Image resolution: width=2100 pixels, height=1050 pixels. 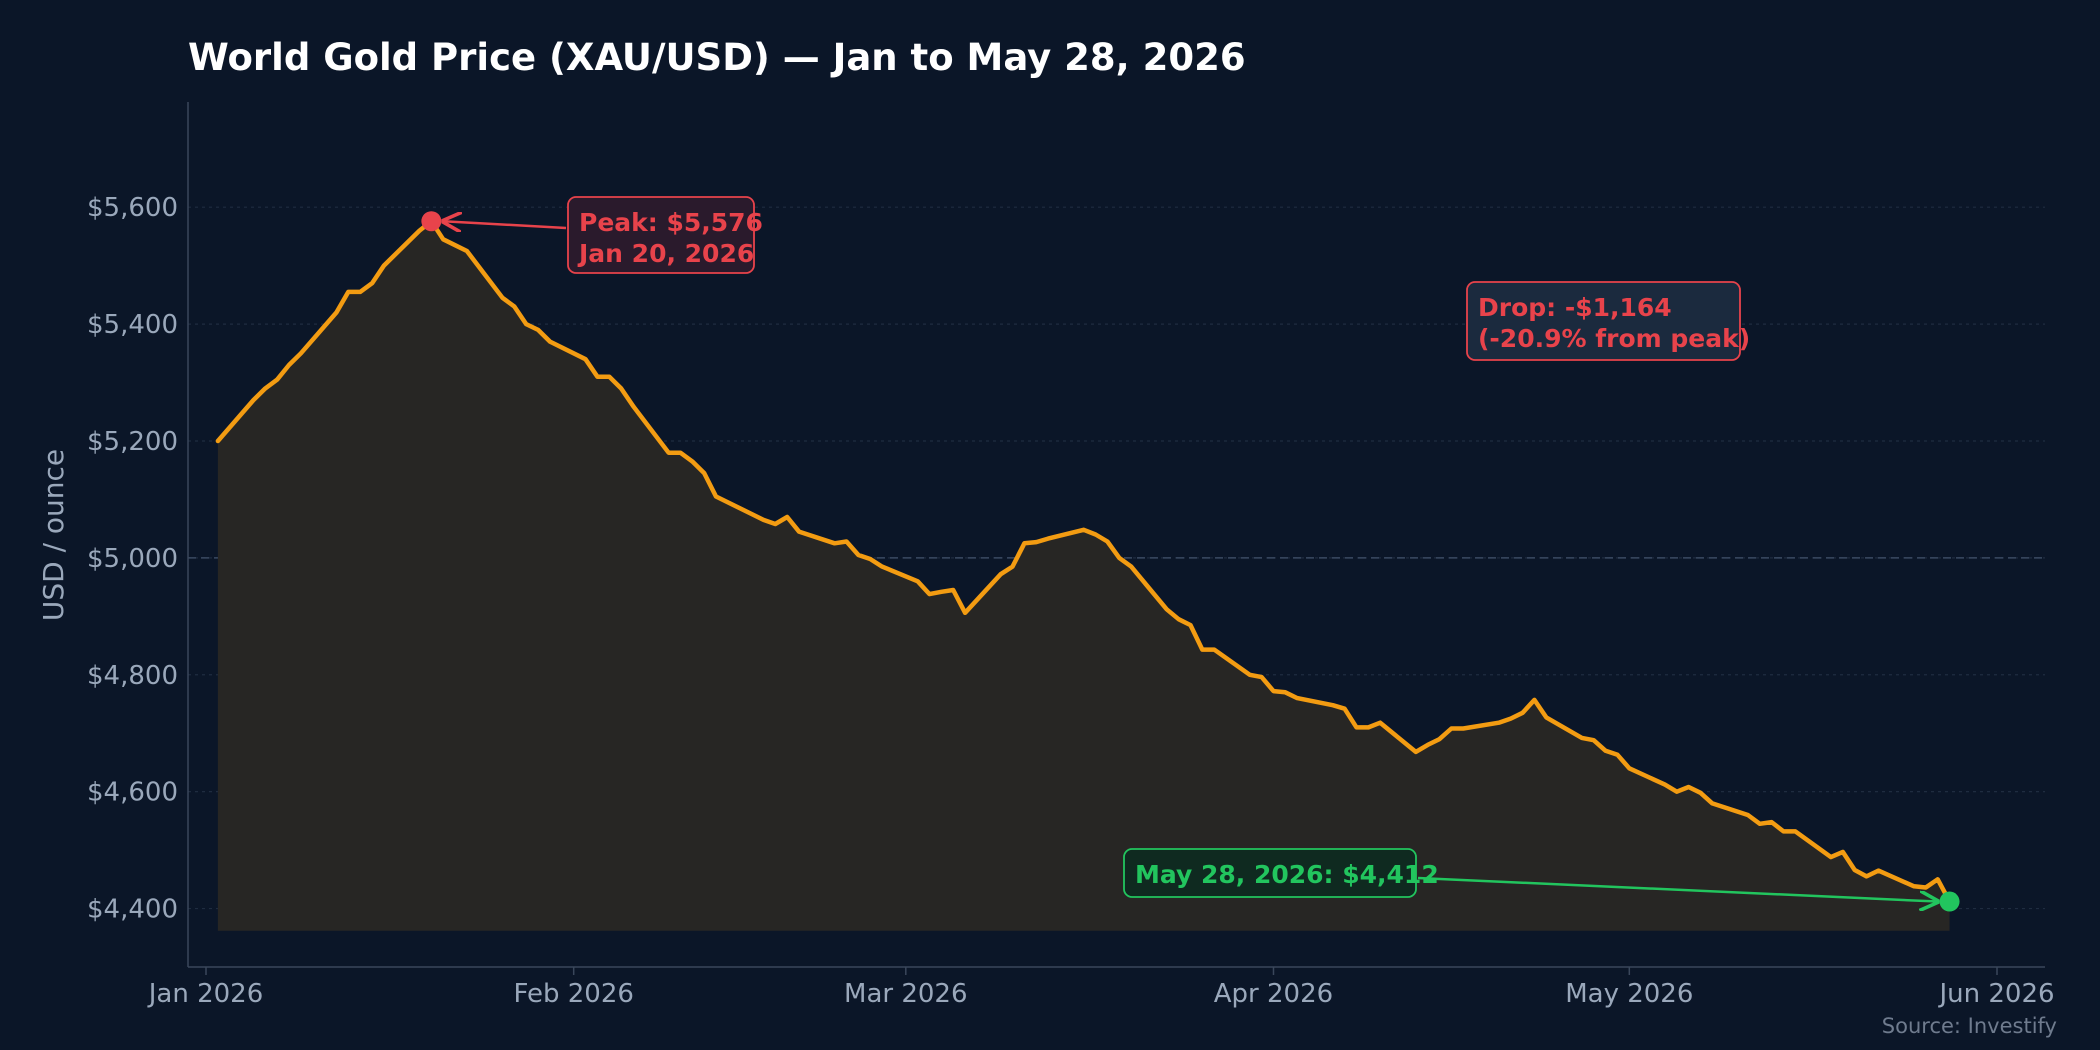 What do you see at coordinates (1677, 889) in the screenshot?
I see `latest-arrow` at bounding box center [1677, 889].